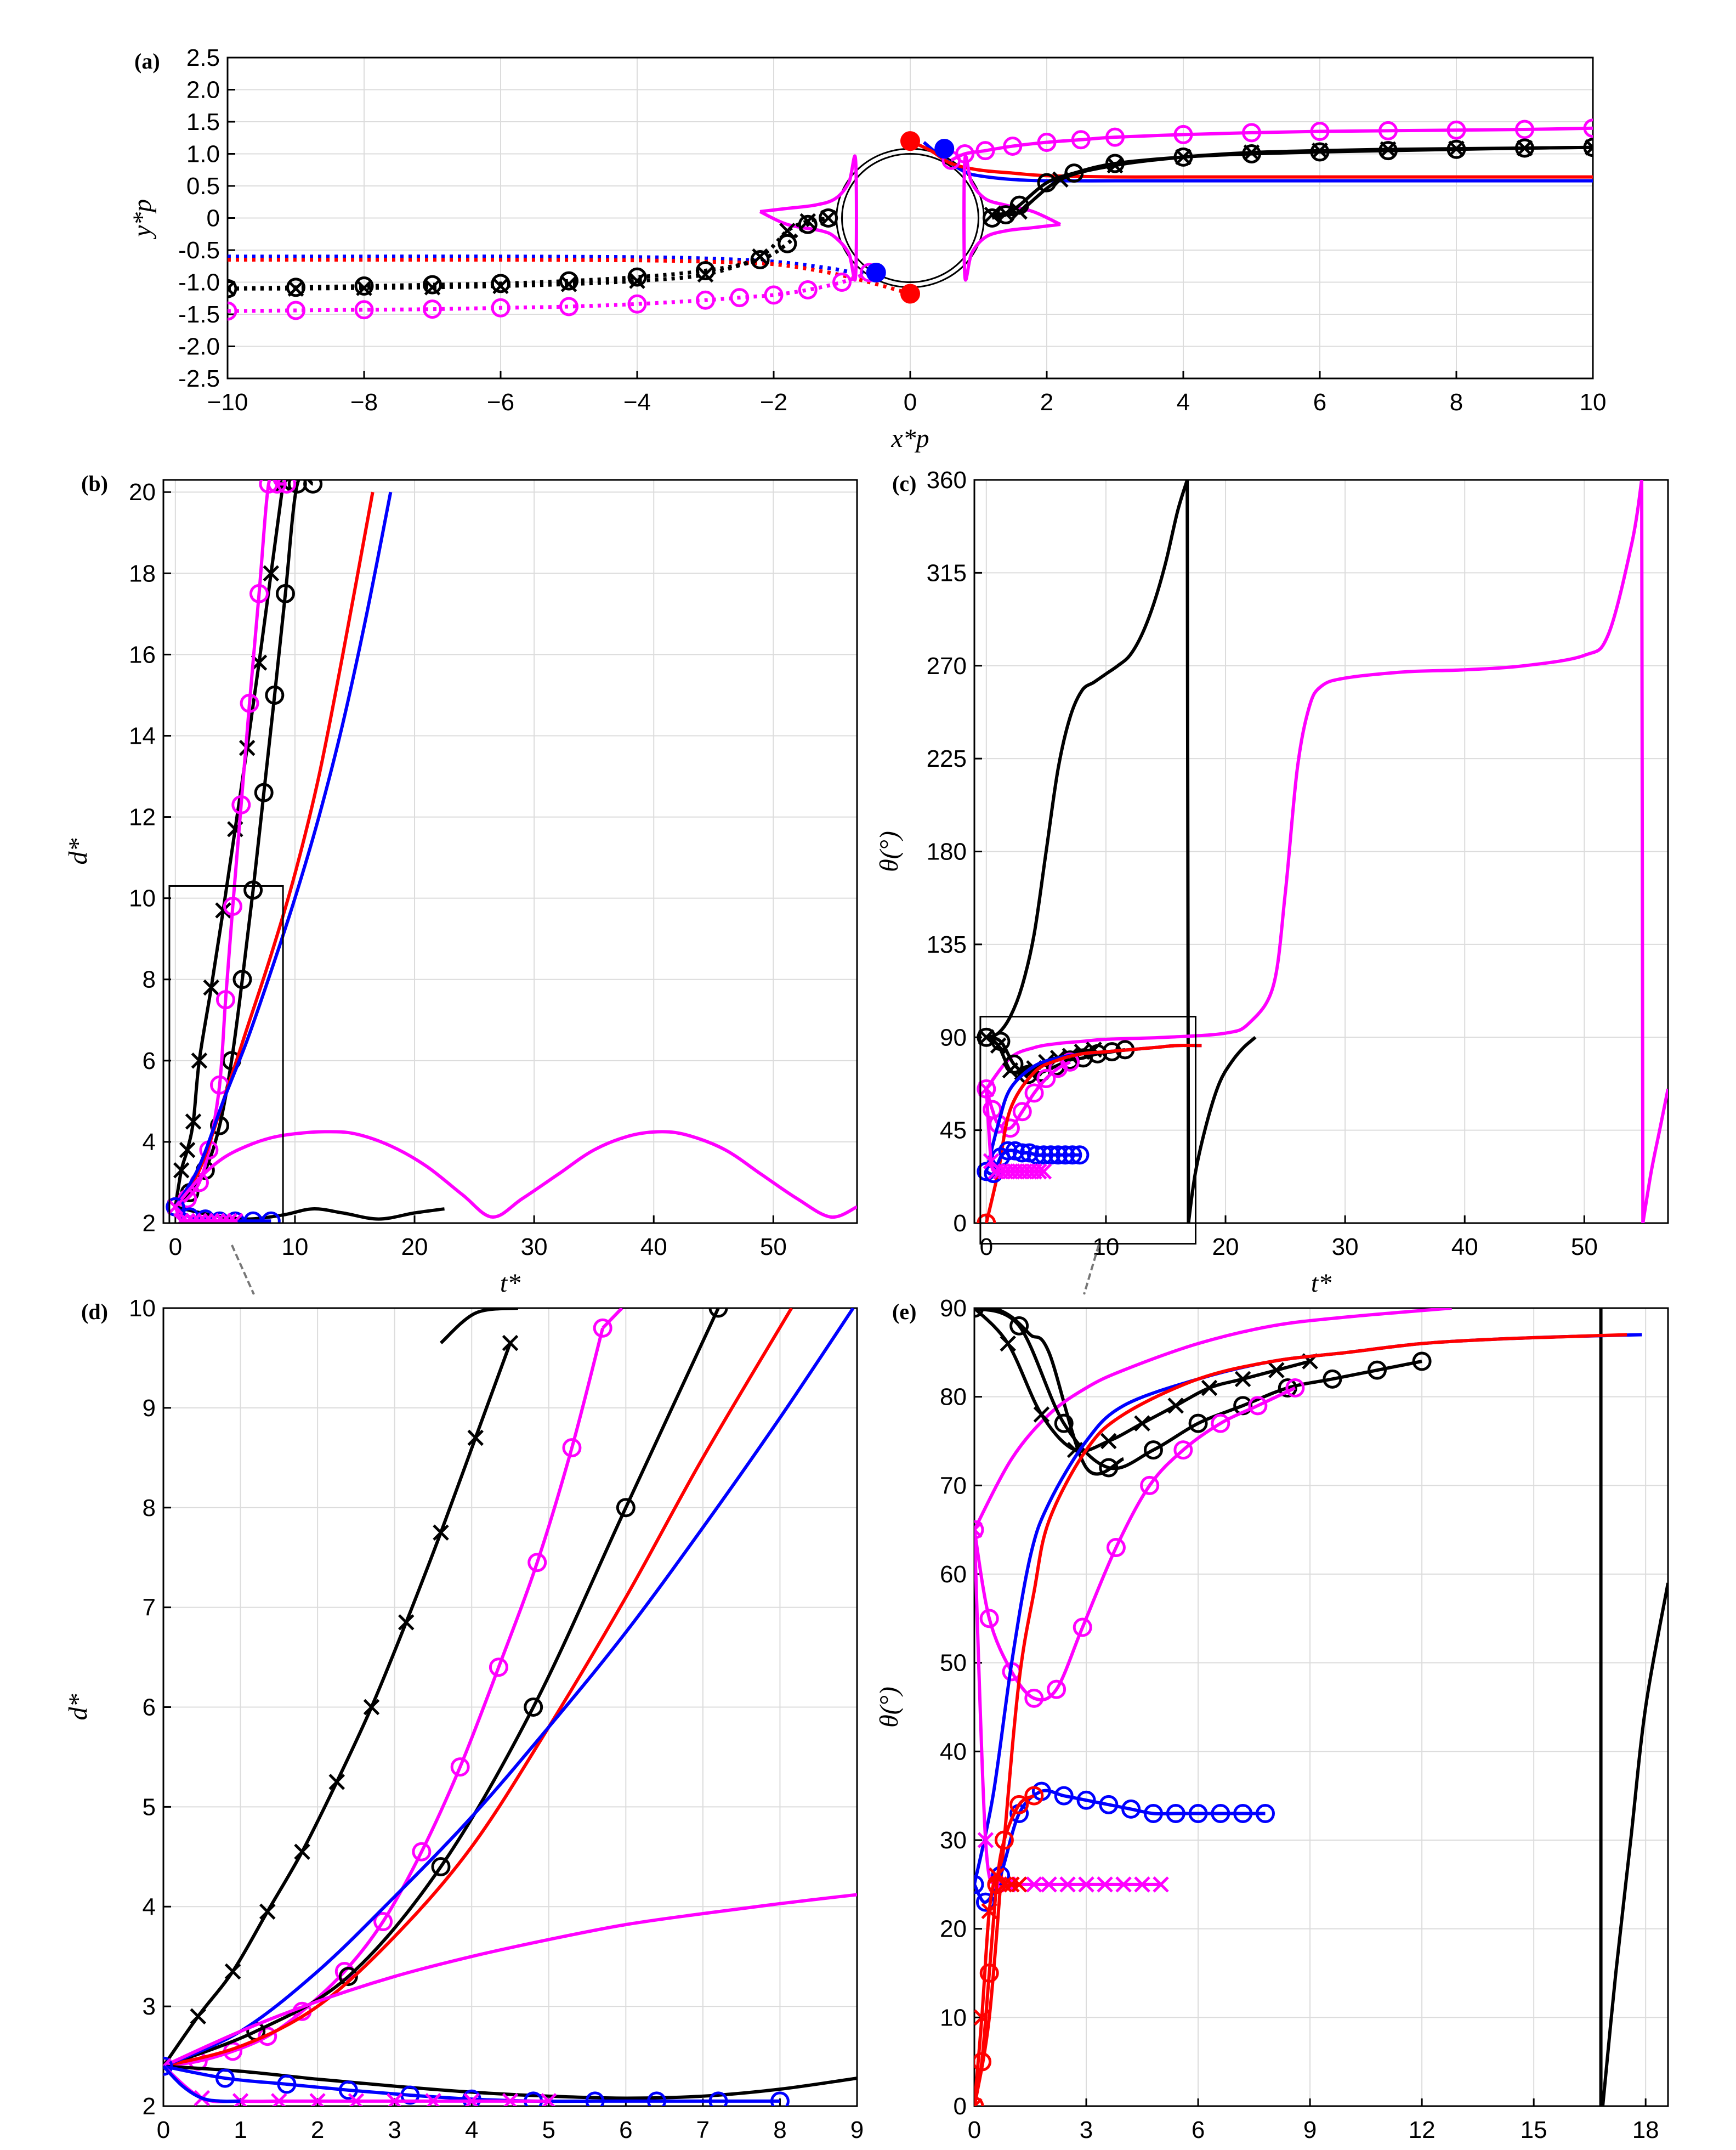 The image size is (1736, 2150). I want to click on panel-label: (e), so click(904, 1311).